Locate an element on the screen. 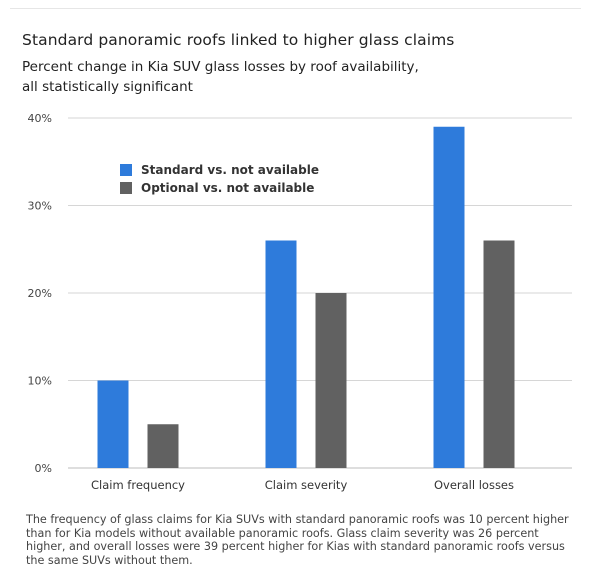  top-divider is located at coordinates (295, 8).